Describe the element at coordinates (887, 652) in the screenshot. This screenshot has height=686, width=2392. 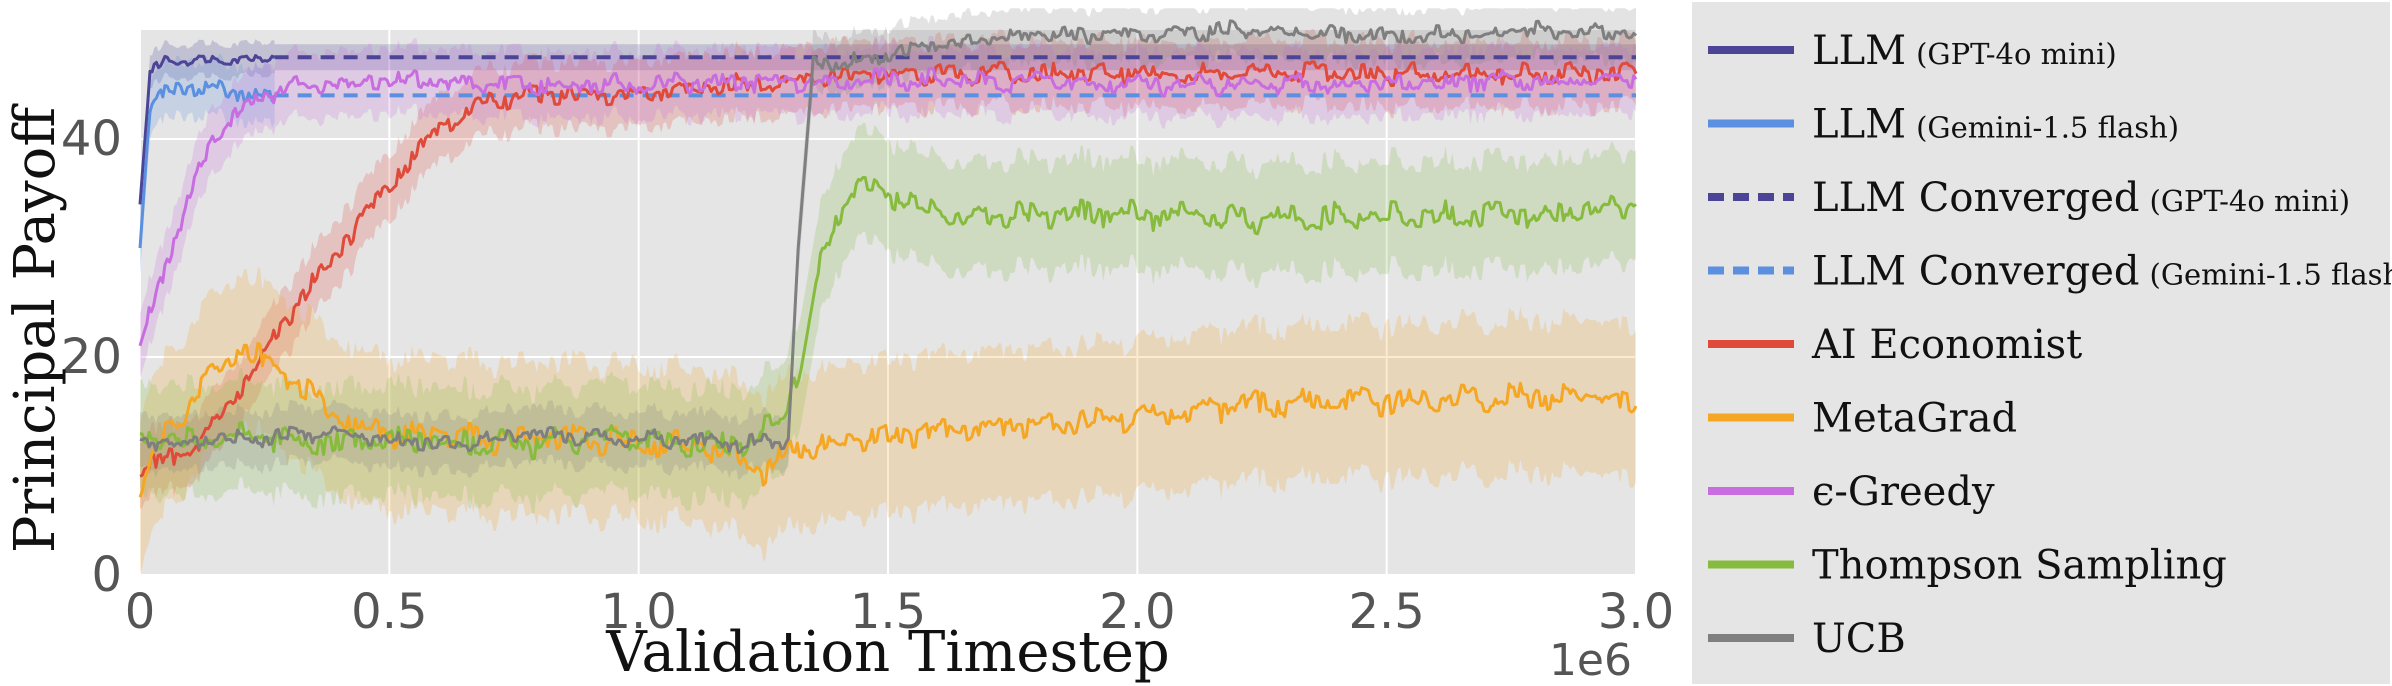
I see `x-axis-label: Validation Timestep` at that location.